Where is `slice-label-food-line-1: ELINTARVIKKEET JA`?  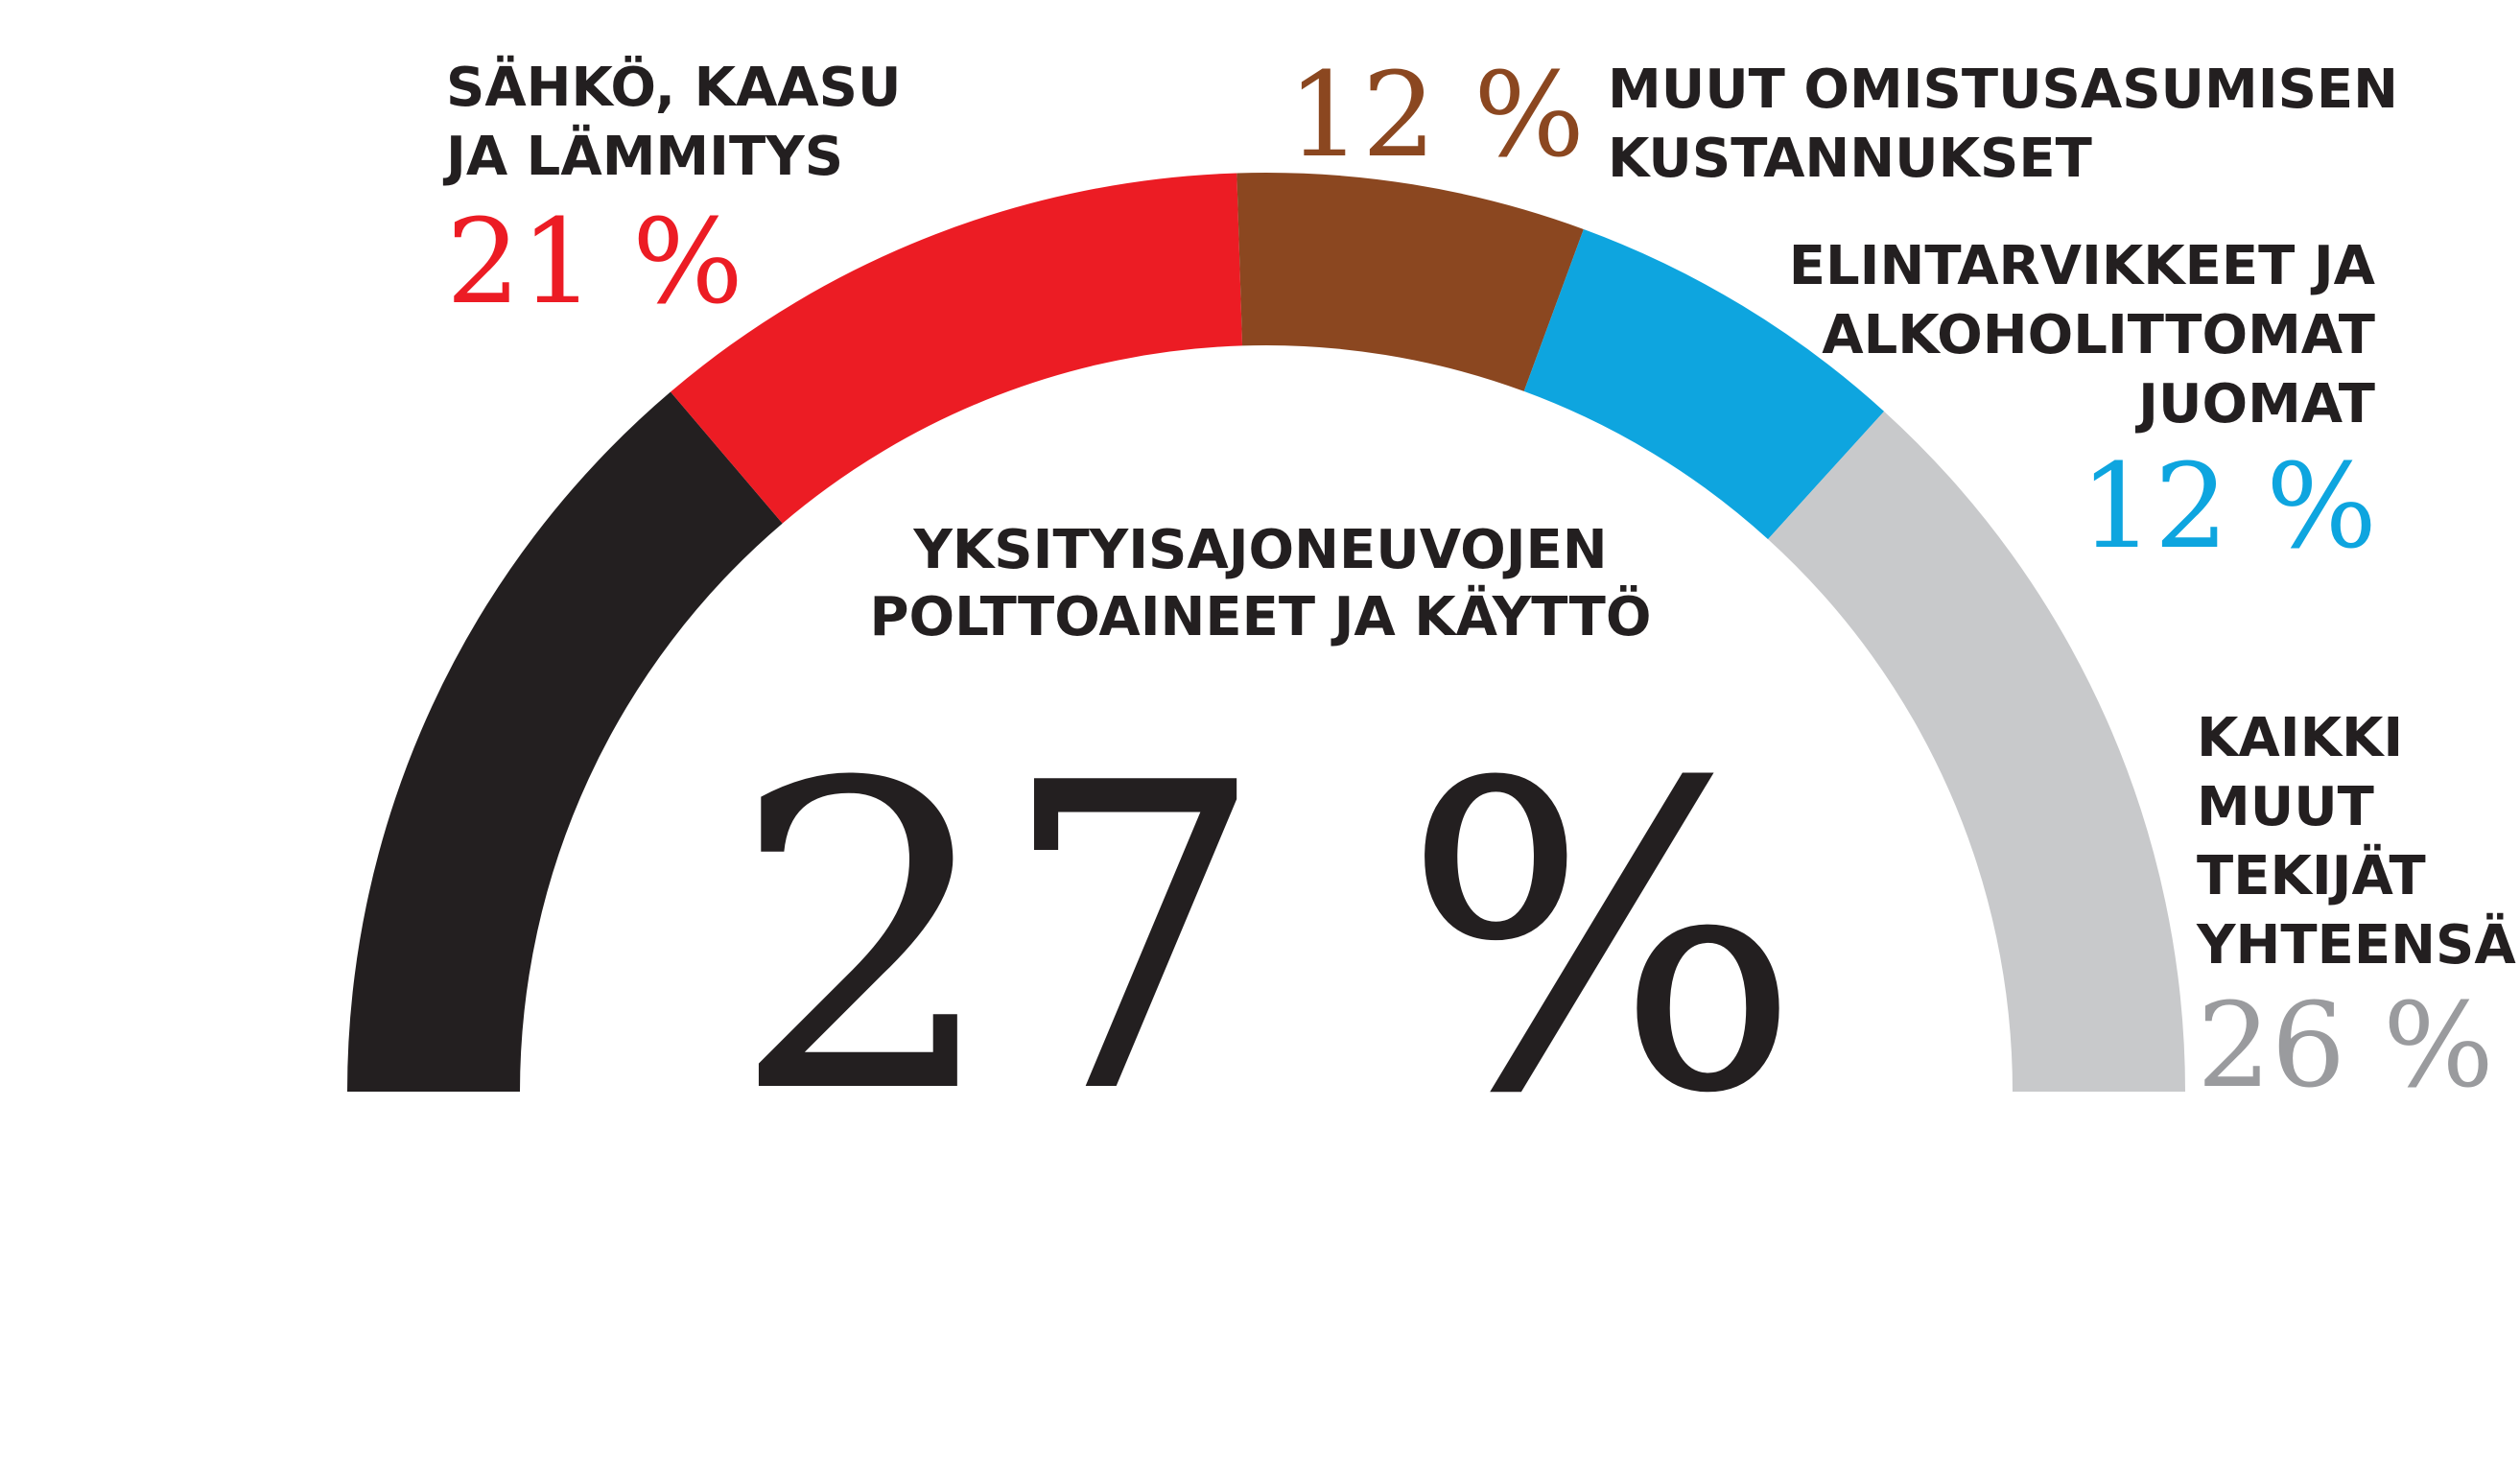
slice-label-food-line-1: ELINTARVIKKEET JA is located at coordinates (2082, 266).